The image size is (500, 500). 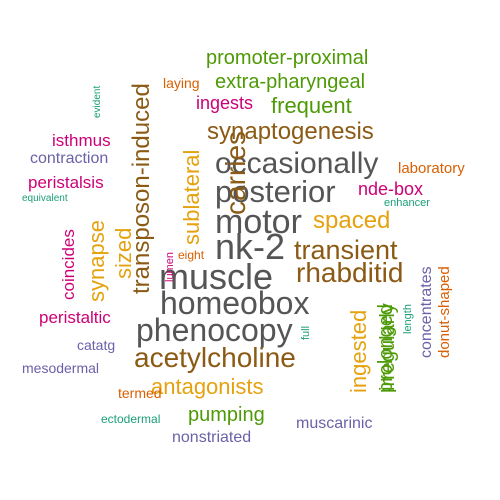 What do you see at coordinates (214, 330) in the screenshot?
I see `word-phenocopy: phenocopy` at bounding box center [214, 330].